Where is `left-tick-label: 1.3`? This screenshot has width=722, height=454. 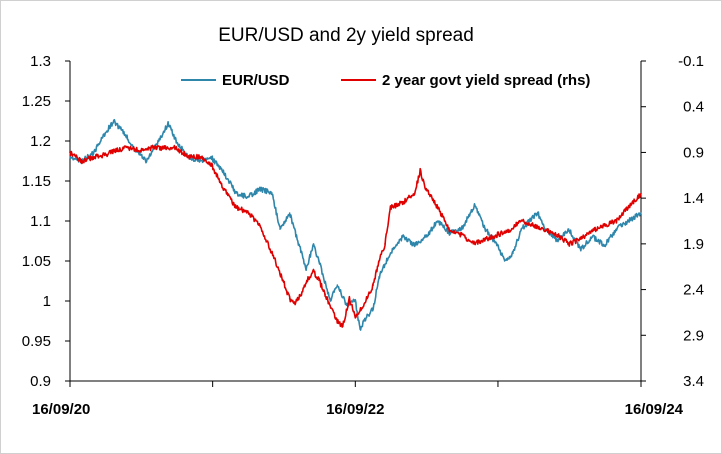 left-tick-label: 1.3 is located at coordinates (40, 61).